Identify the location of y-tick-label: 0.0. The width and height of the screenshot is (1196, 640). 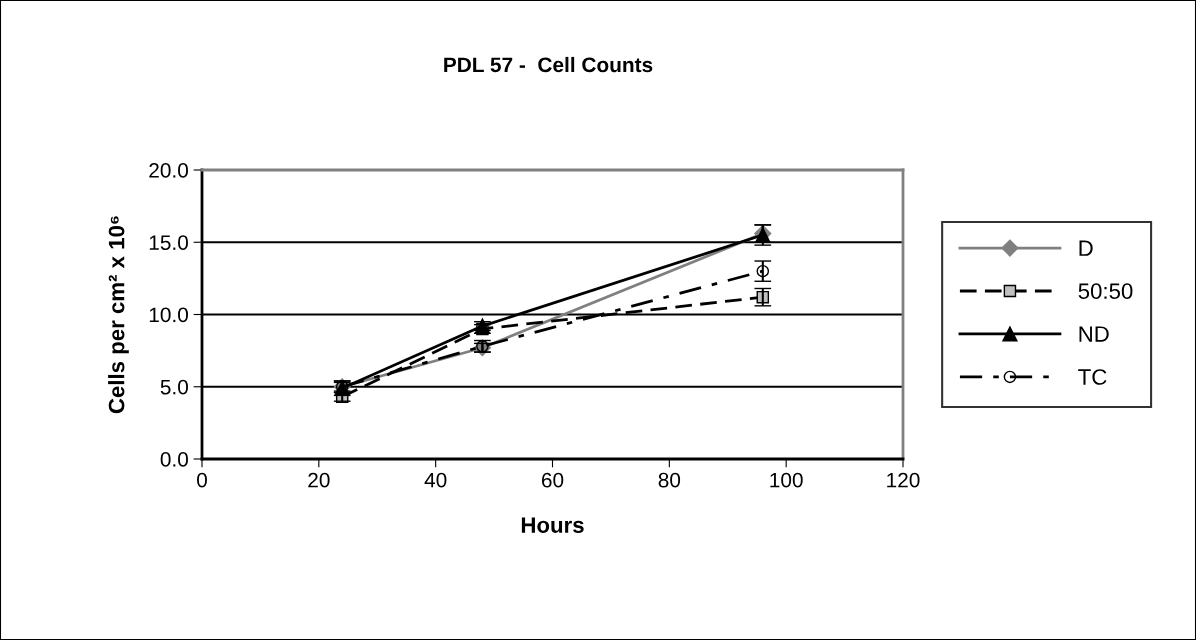
(174, 459).